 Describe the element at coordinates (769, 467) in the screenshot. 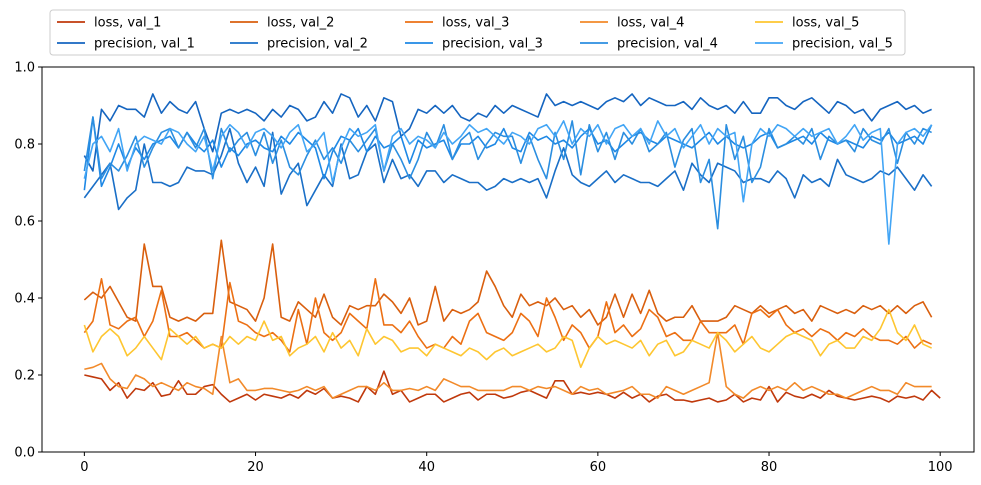

I see `x-tick-label: 80` at that location.